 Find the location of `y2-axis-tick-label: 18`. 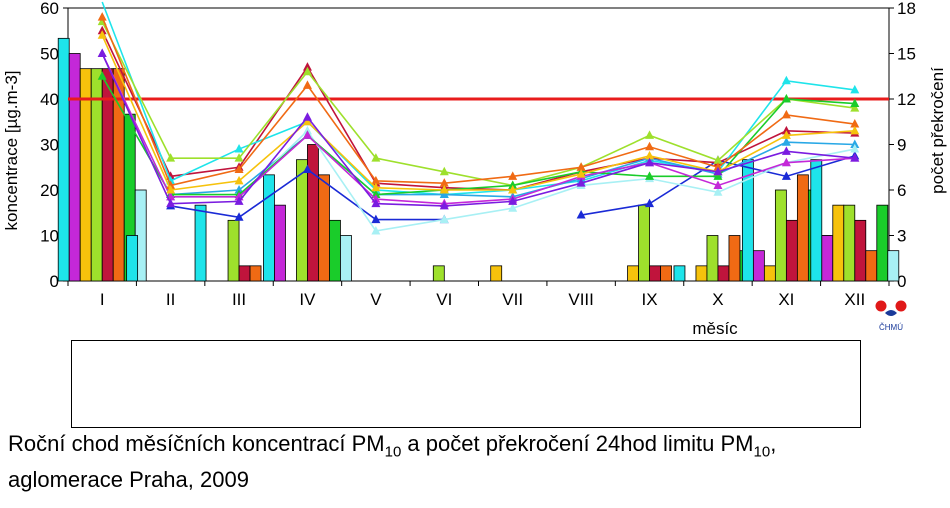

y2-axis-tick-label: 18 is located at coordinates (906, 9).